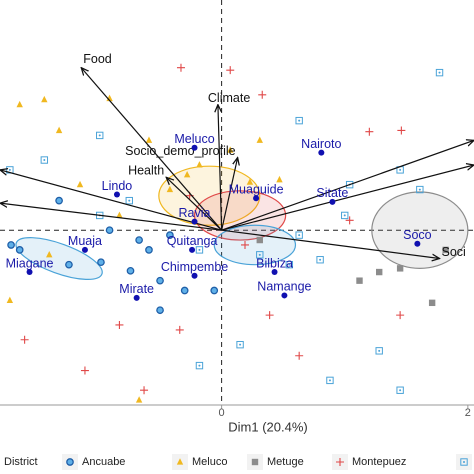 The image size is (474, 474). Describe the element at coordinates (468, 413) in the screenshot. I see `x-tick-label: 2` at that location.